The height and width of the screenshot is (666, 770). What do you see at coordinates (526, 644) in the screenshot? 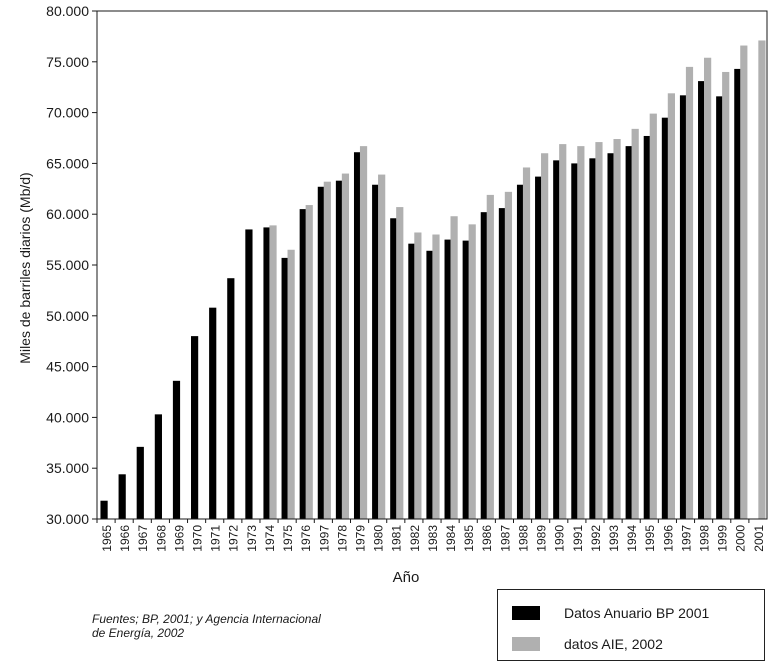
I see `legend-swatch-aie` at bounding box center [526, 644].